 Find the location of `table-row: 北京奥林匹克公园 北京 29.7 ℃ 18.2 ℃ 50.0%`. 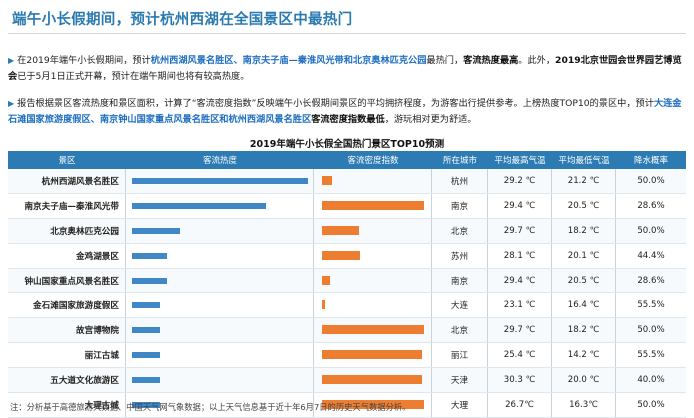

table-row: 北京奥林匹克公园 北京 29.7 ℃ 18.2 ℃ 50.0% is located at coordinates (347, 231).